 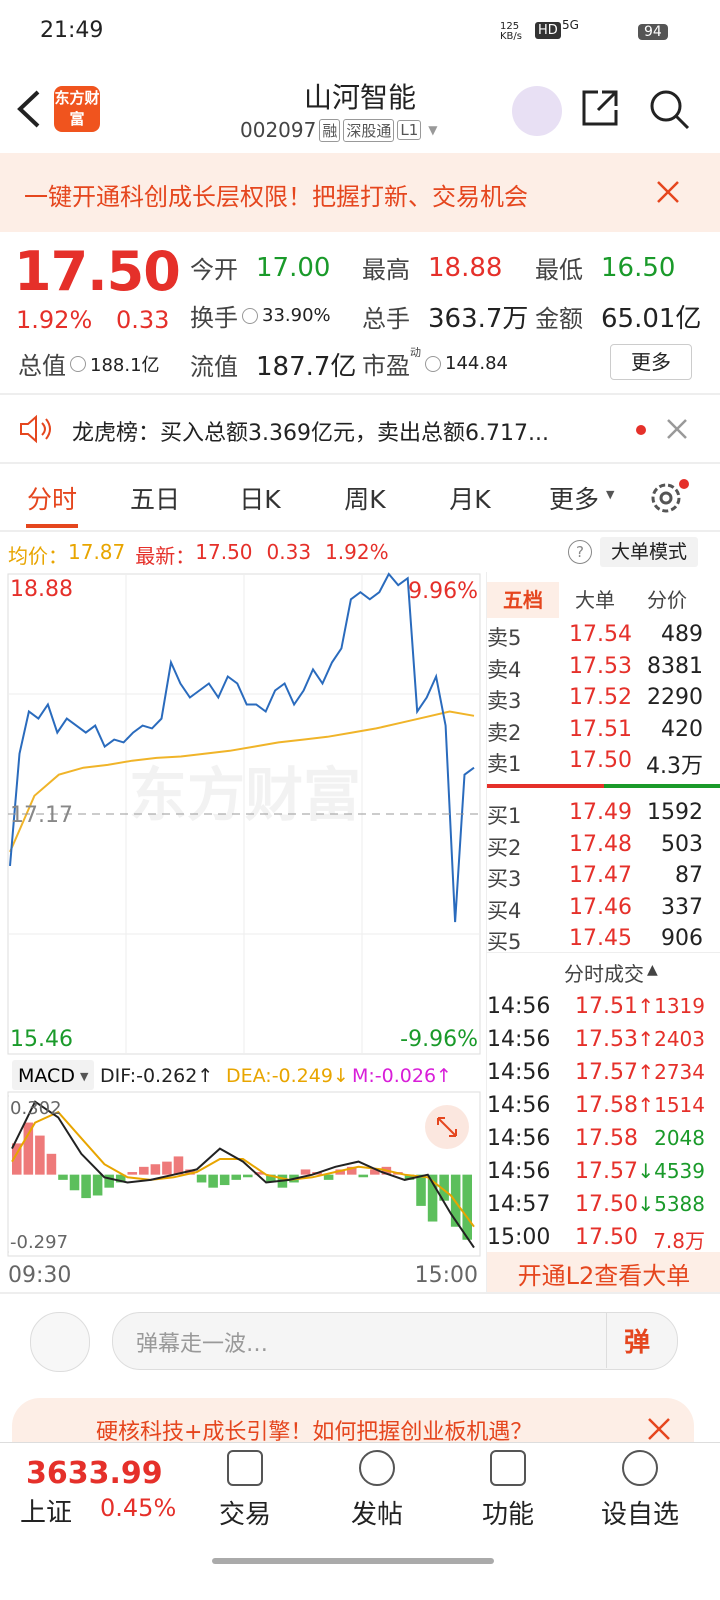 What do you see at coordinates (314, 1432) in the screenshot?
I see `ad-text: 硬核科技+成长引擎！如何把握创业板机遇？` at bounding box center [314, 1432].